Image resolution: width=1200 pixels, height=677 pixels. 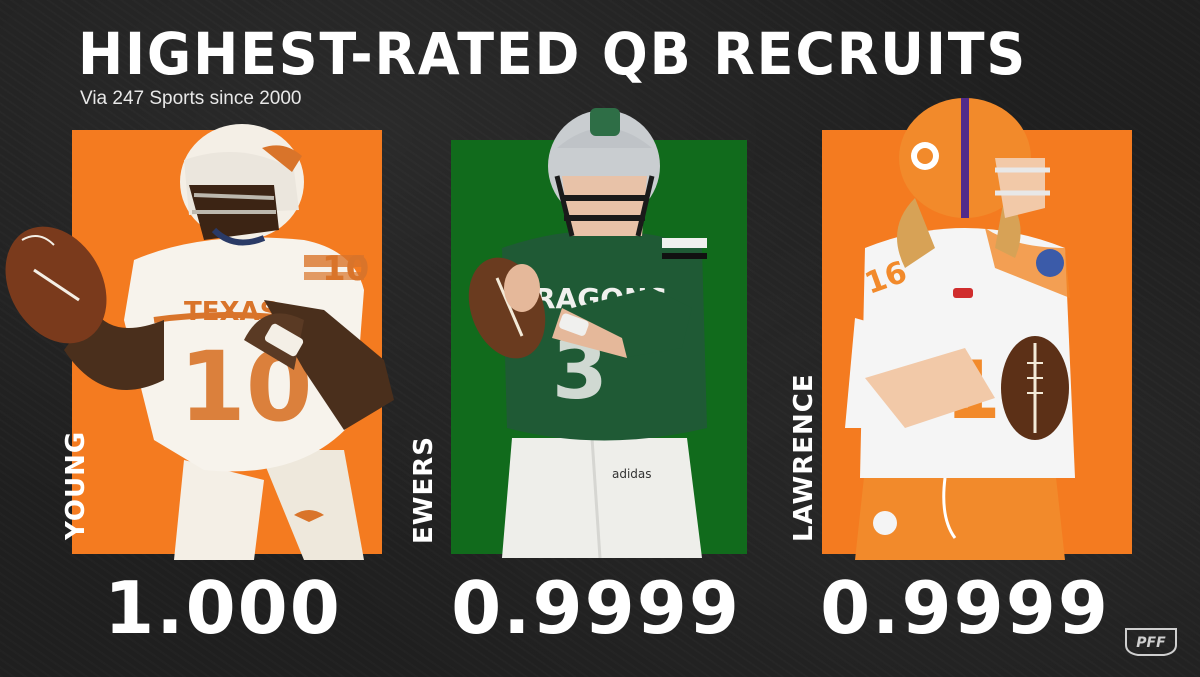 I want to click on rating-lawrence: 0.9999, so click(x=965, y=608).